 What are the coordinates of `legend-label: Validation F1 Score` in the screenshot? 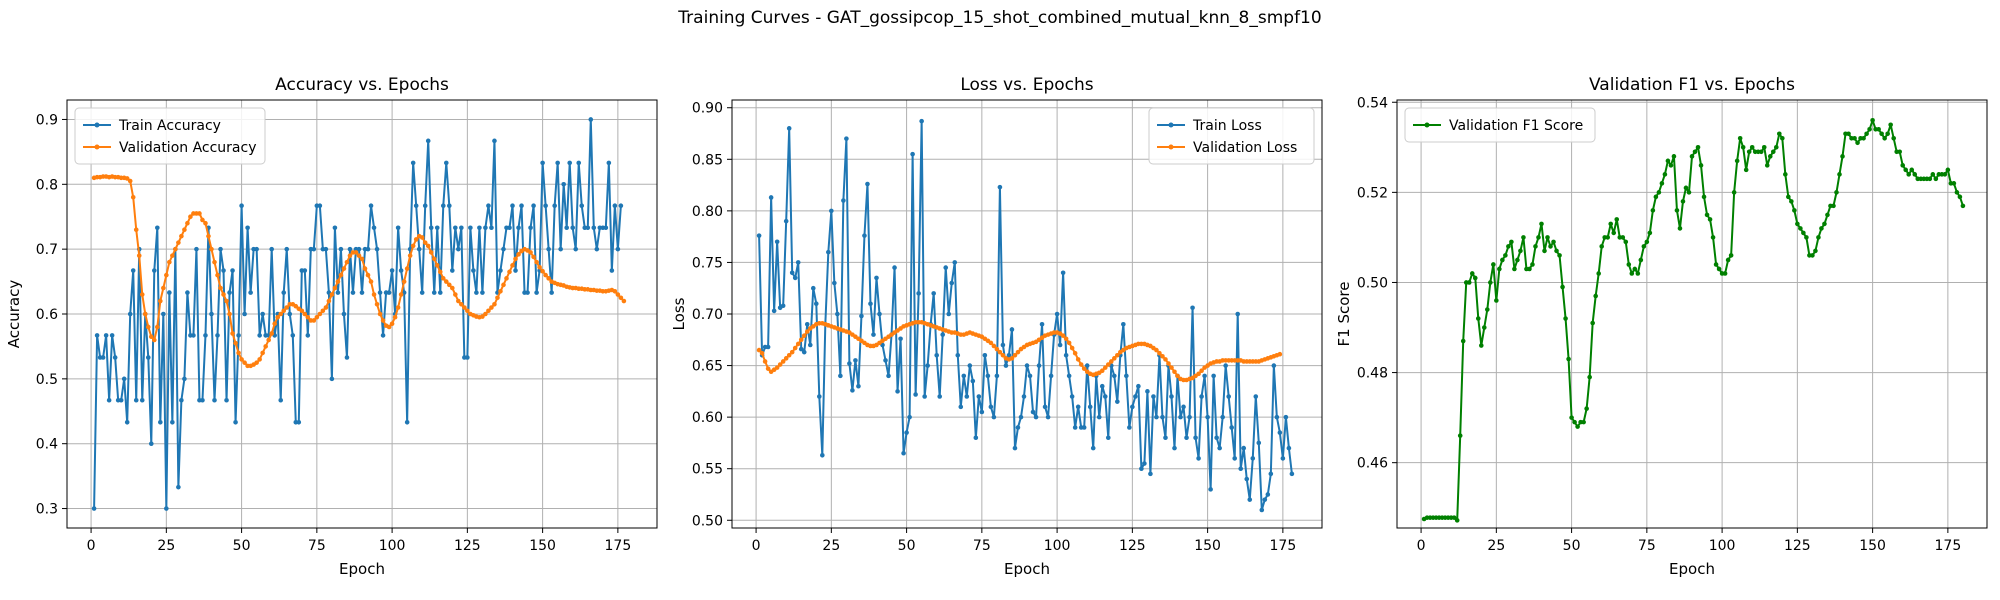 It's located at (1516, 126).